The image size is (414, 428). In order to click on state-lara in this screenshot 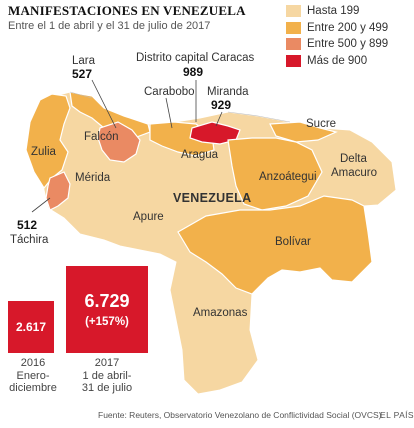, I will do `click(119, 142)`.